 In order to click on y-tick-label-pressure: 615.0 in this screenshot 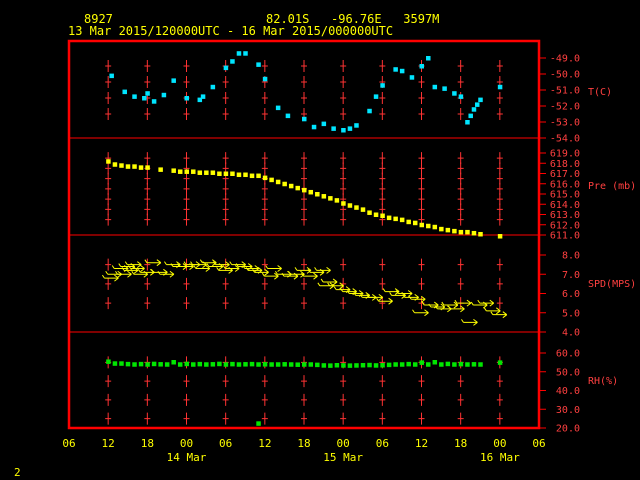, I will do `click(565, 195)`.